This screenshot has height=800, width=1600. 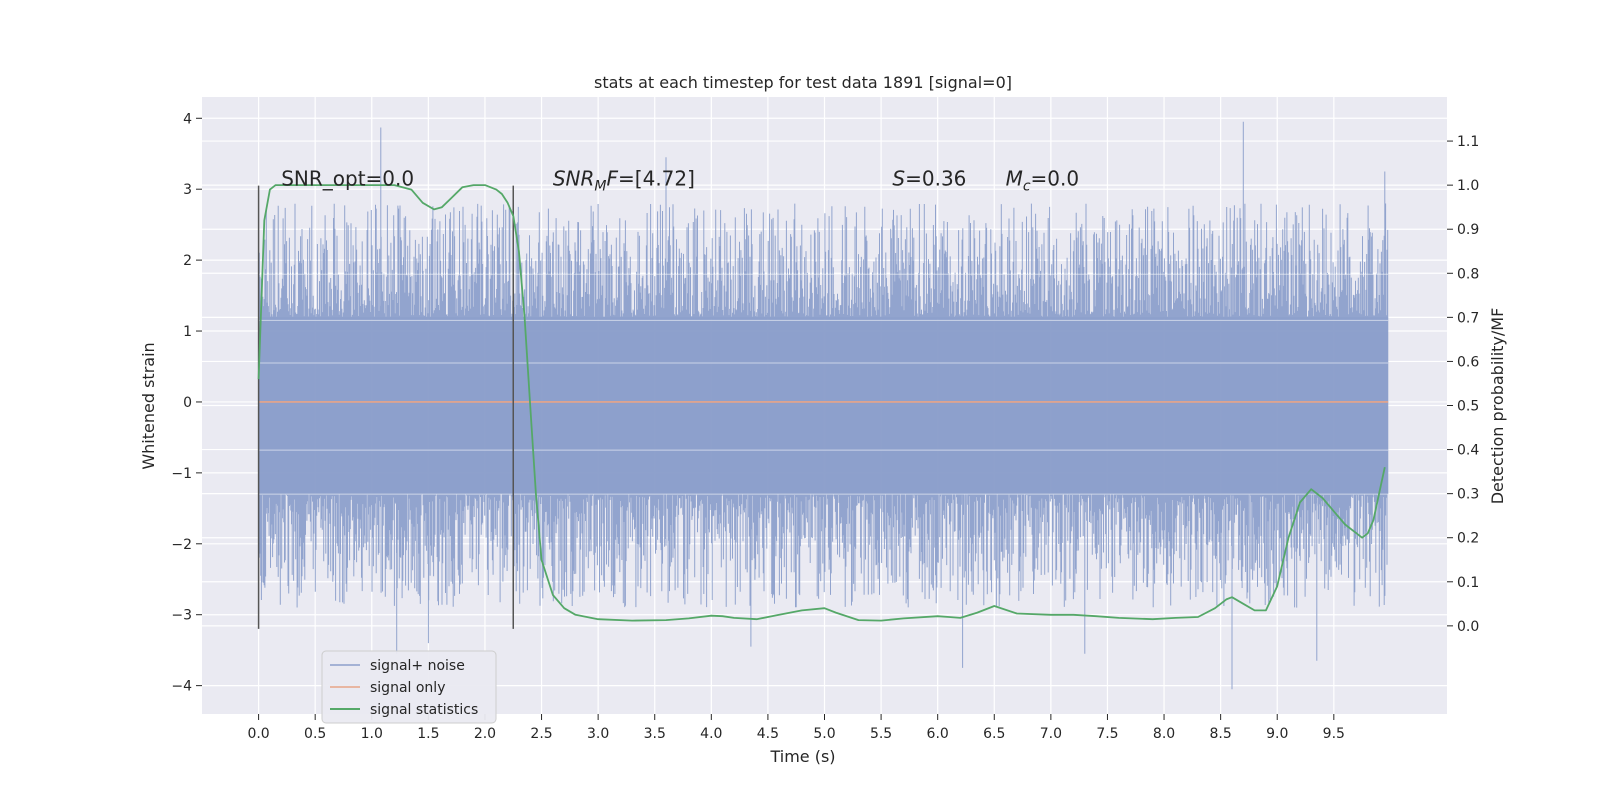 I want to click on annotation-text: SNR_opt=0.0, so click(x=347, y=179).